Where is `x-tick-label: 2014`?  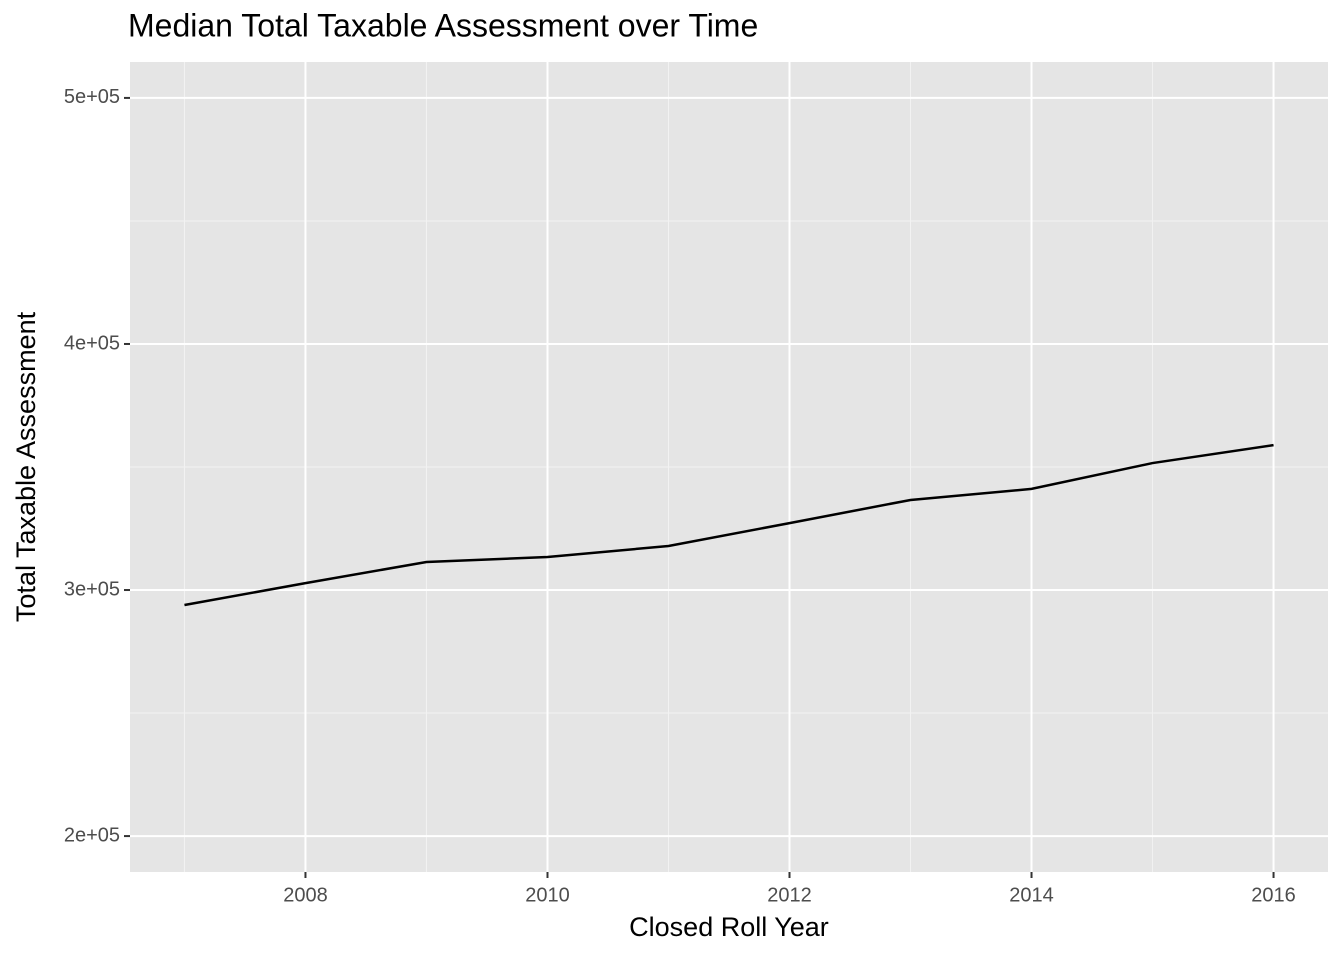 x-tick-label: 2014 is located at coordinates (1031, 895).